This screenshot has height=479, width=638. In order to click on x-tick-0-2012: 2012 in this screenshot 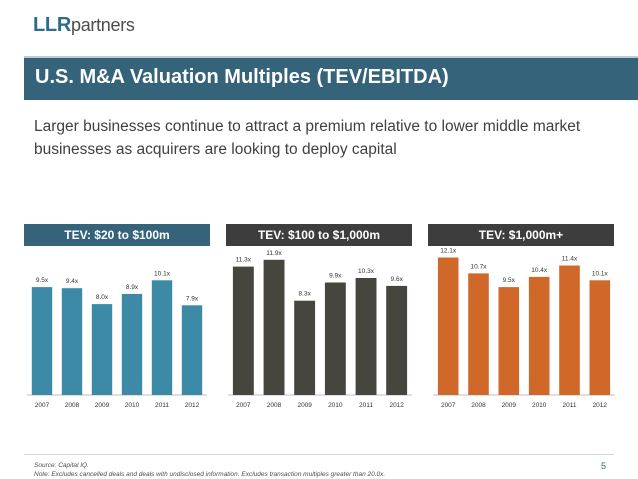, I will do `click(192, 405)`.